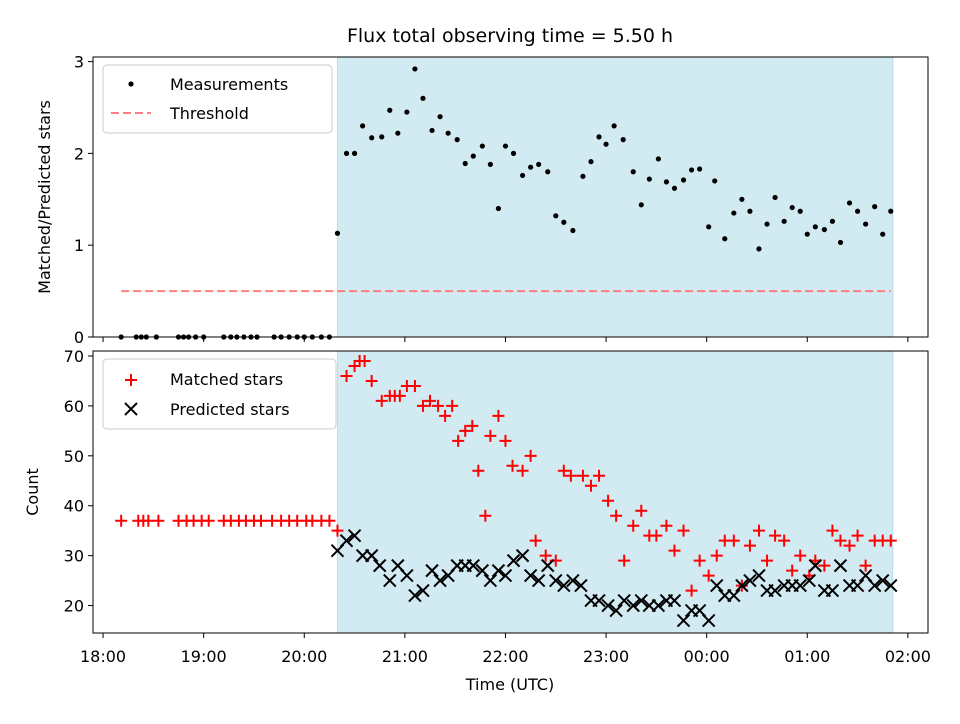  Describe the element at coordinates (74, 606) in the screenshot. I see `y-tick-label: 20` at that location.